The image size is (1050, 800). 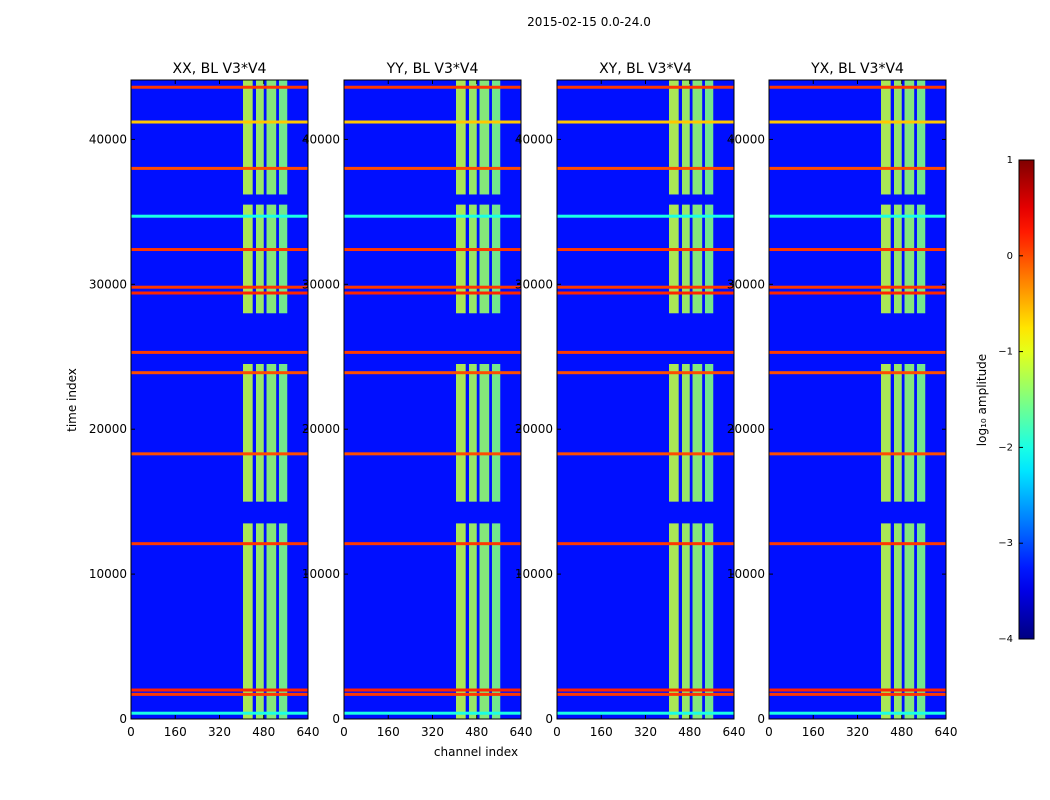 What do you see at coordinates (589, 22) in the screenshot?
I see `figure-suptitle: 2015-02-15 0.0-24.0` at bounding box center [589, 22].